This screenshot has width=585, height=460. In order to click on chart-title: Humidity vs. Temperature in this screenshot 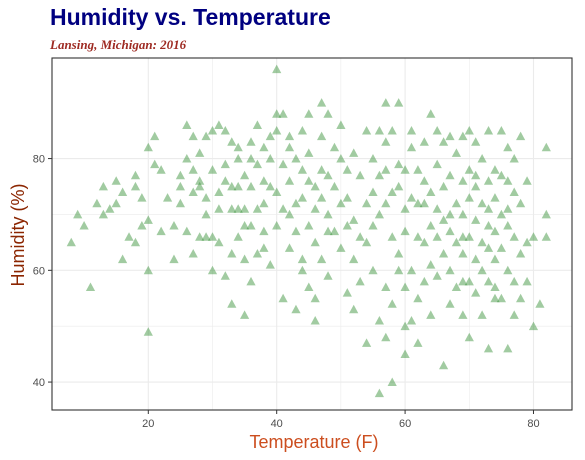, I will do `click(190, 17)`.